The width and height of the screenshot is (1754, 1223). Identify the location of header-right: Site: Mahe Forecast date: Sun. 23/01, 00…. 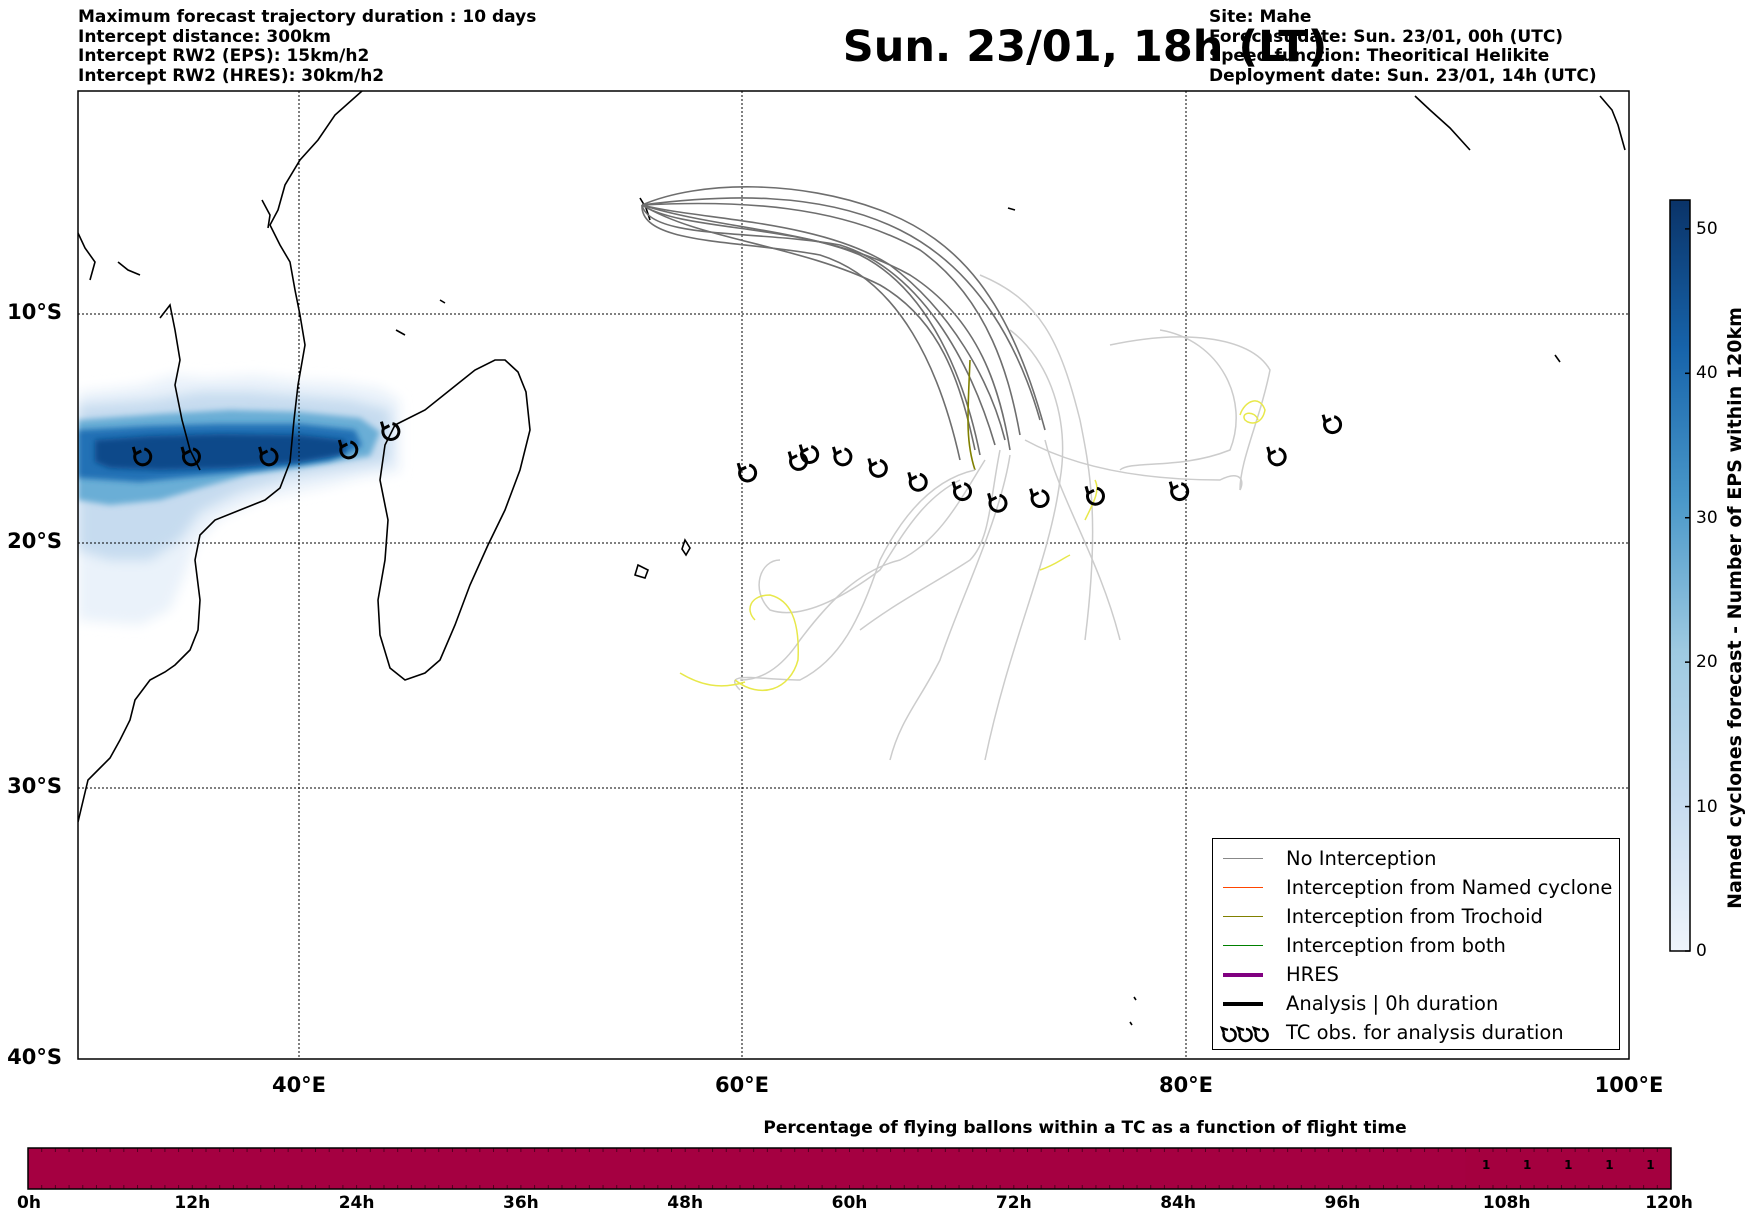
(1403, 46).